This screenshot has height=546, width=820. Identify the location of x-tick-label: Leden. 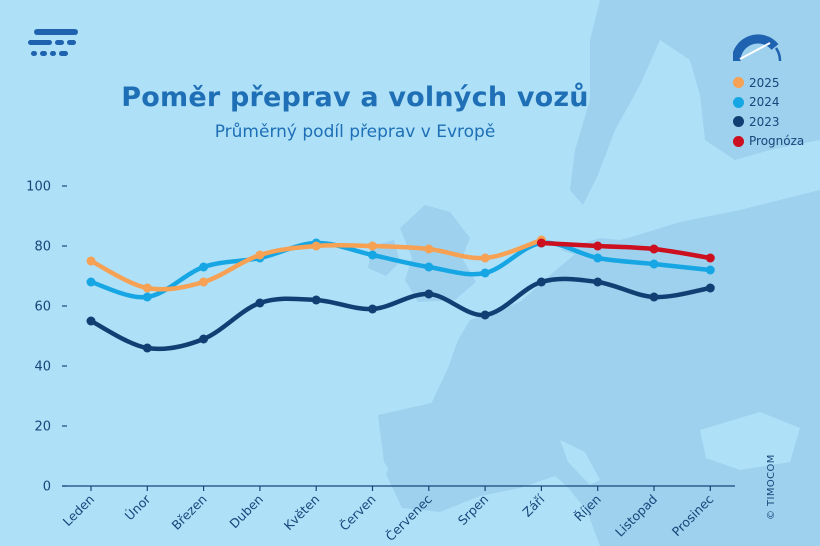
(78, 510).